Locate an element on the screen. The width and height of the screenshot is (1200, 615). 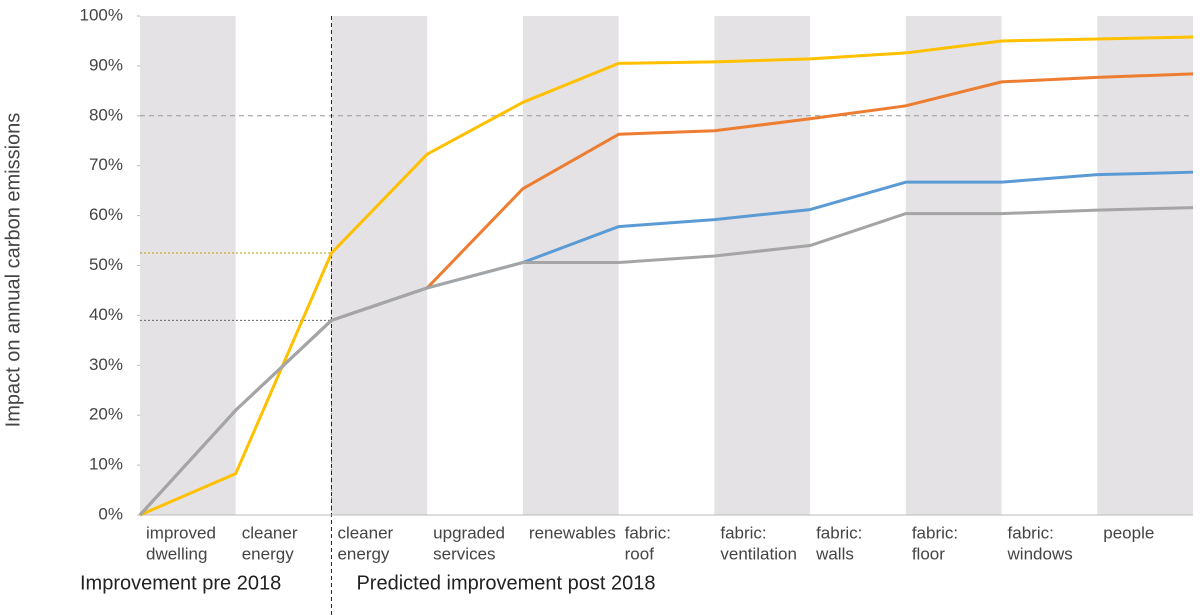
y-tick-label: 0% is located at coordinates (110, 513).